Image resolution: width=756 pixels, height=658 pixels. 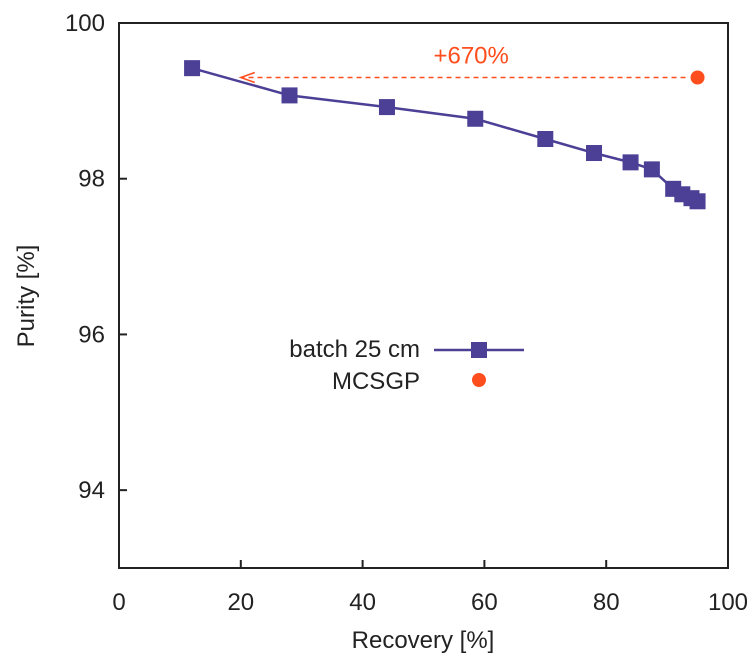 What do you see at coordinates (728, 602) in the screenshot?
I see `x-tick-label: 100` at bounding box center [728, 602].